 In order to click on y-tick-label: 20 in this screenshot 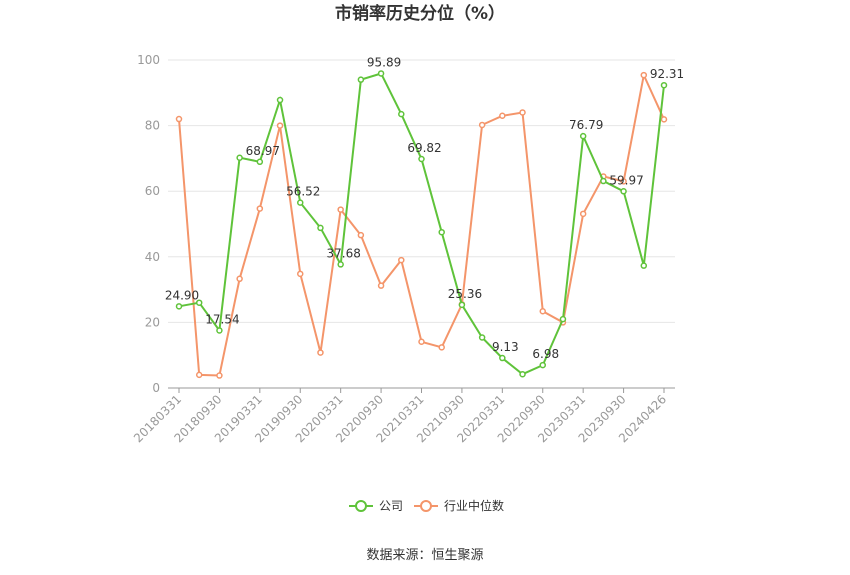, I will do `click(152, 322)`.